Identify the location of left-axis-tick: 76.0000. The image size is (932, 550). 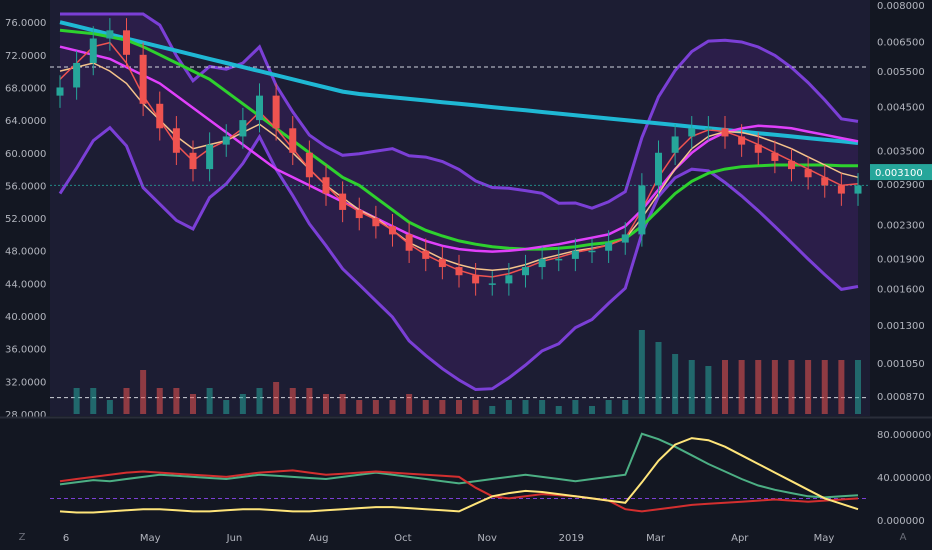
(25, 23).